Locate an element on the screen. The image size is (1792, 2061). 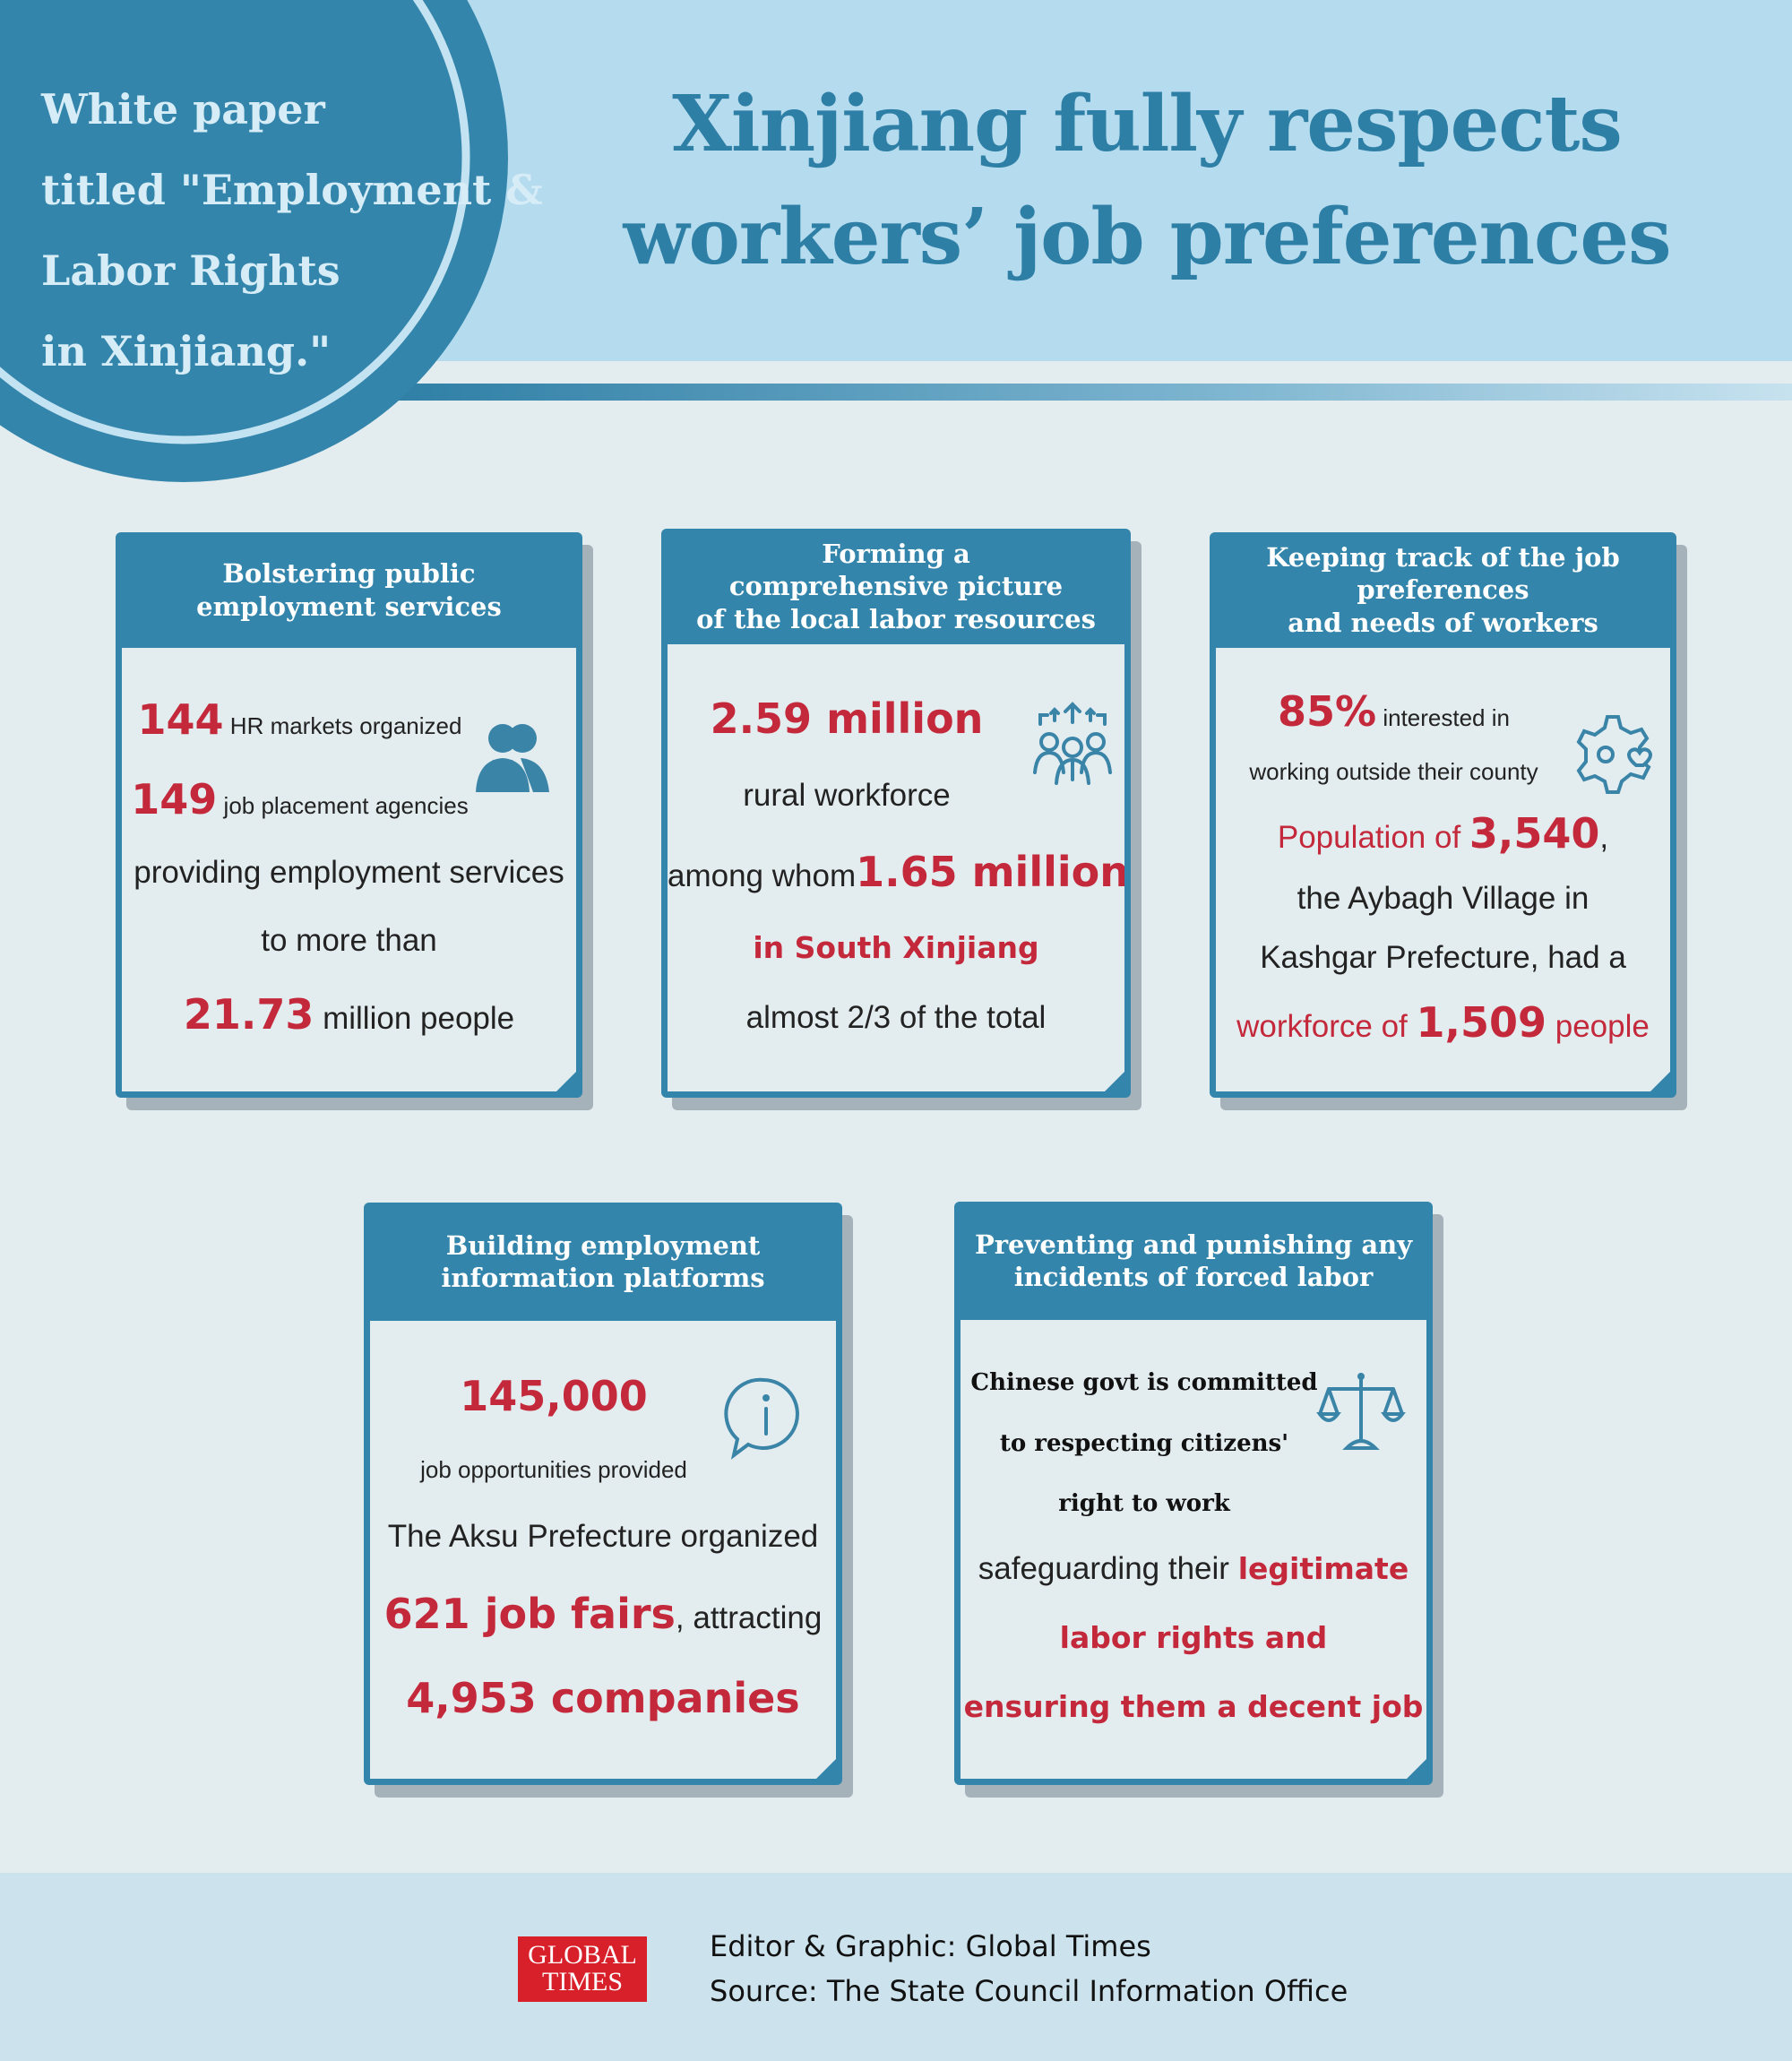
text-line: providing employment services is located at coordinates (349, 873).